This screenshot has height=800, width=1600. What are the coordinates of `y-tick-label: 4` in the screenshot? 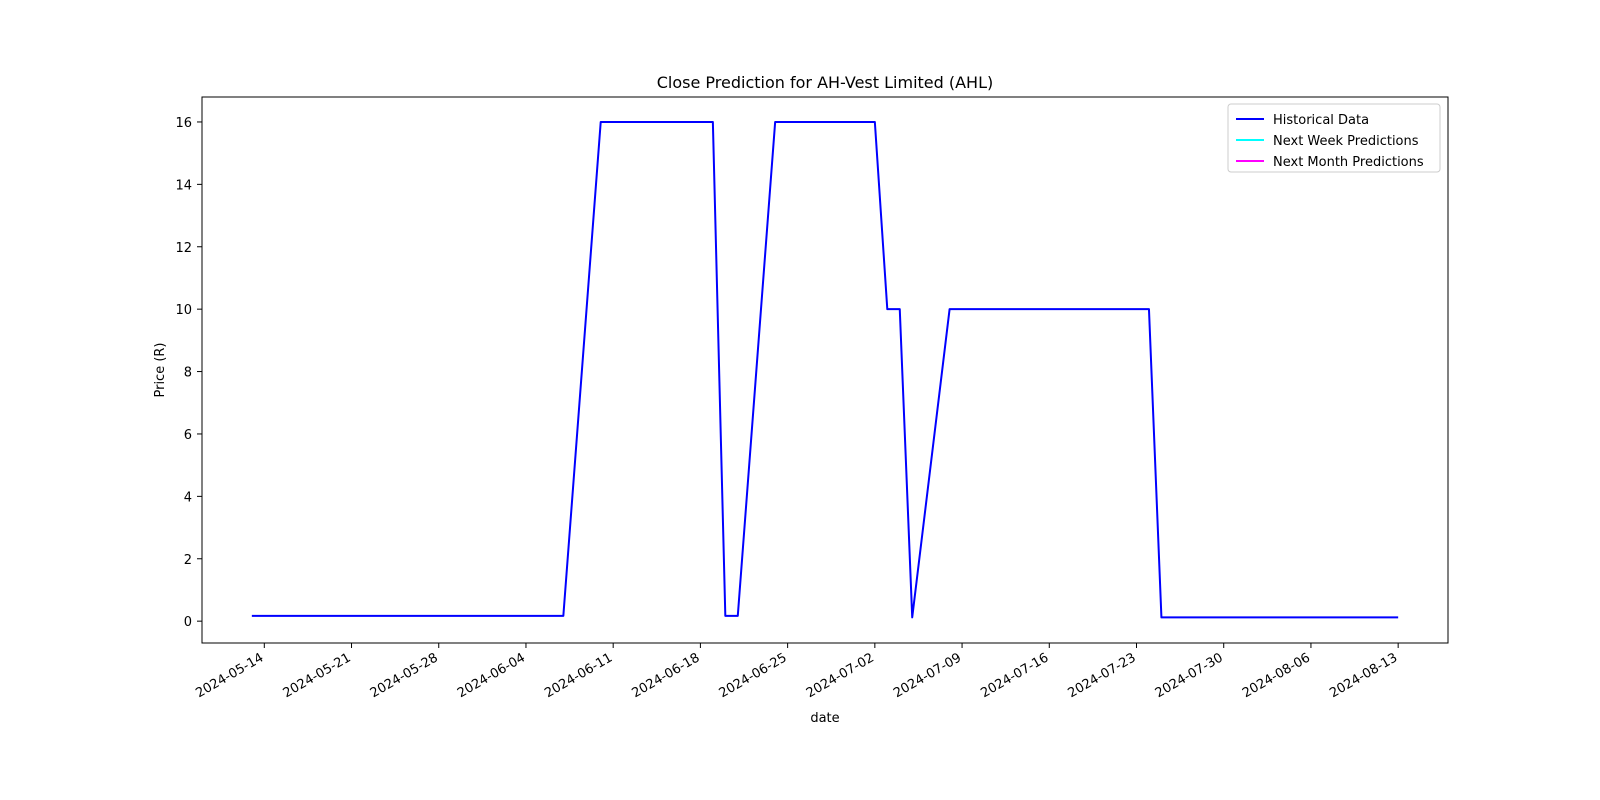 It's located at (188, 497).